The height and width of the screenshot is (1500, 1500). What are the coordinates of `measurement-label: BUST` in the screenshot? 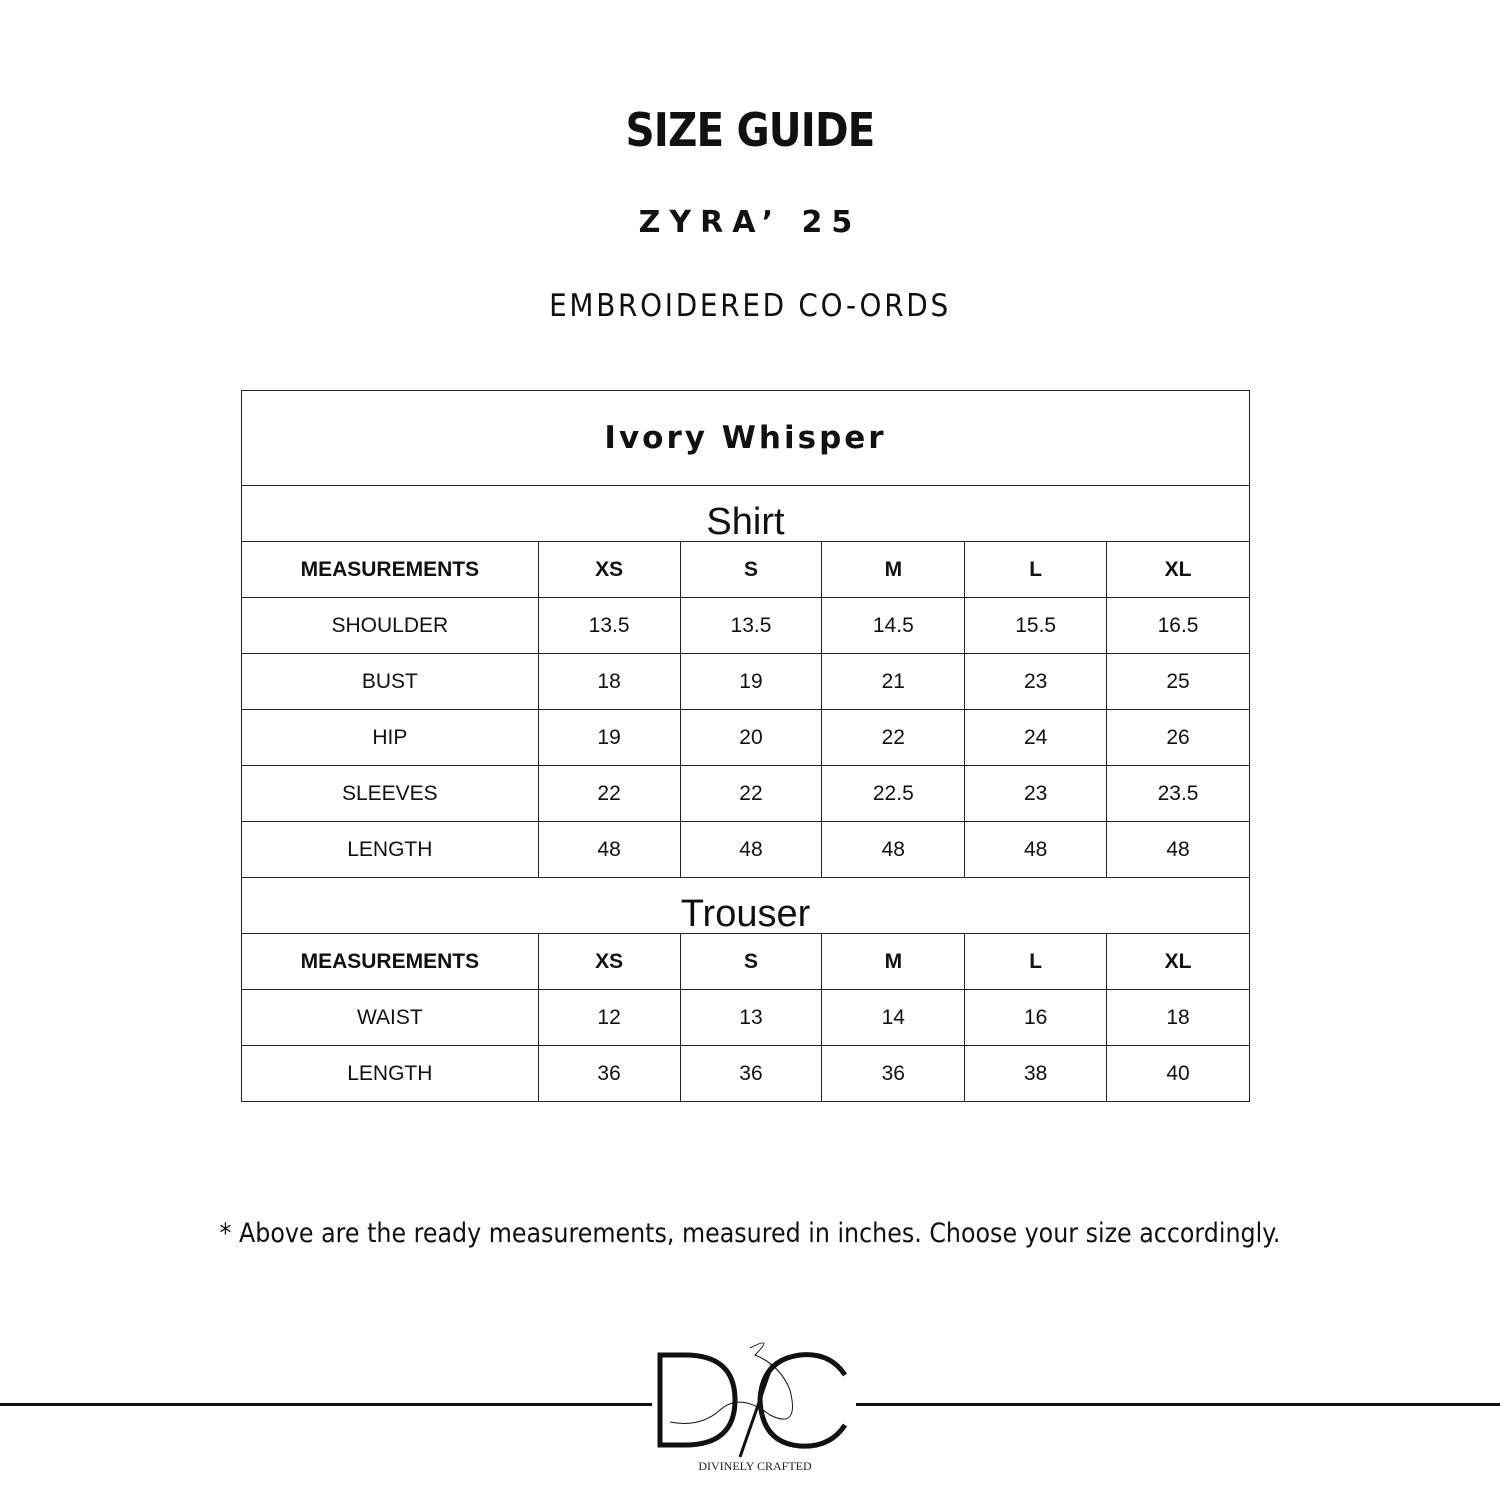 It's located at (390, 681).